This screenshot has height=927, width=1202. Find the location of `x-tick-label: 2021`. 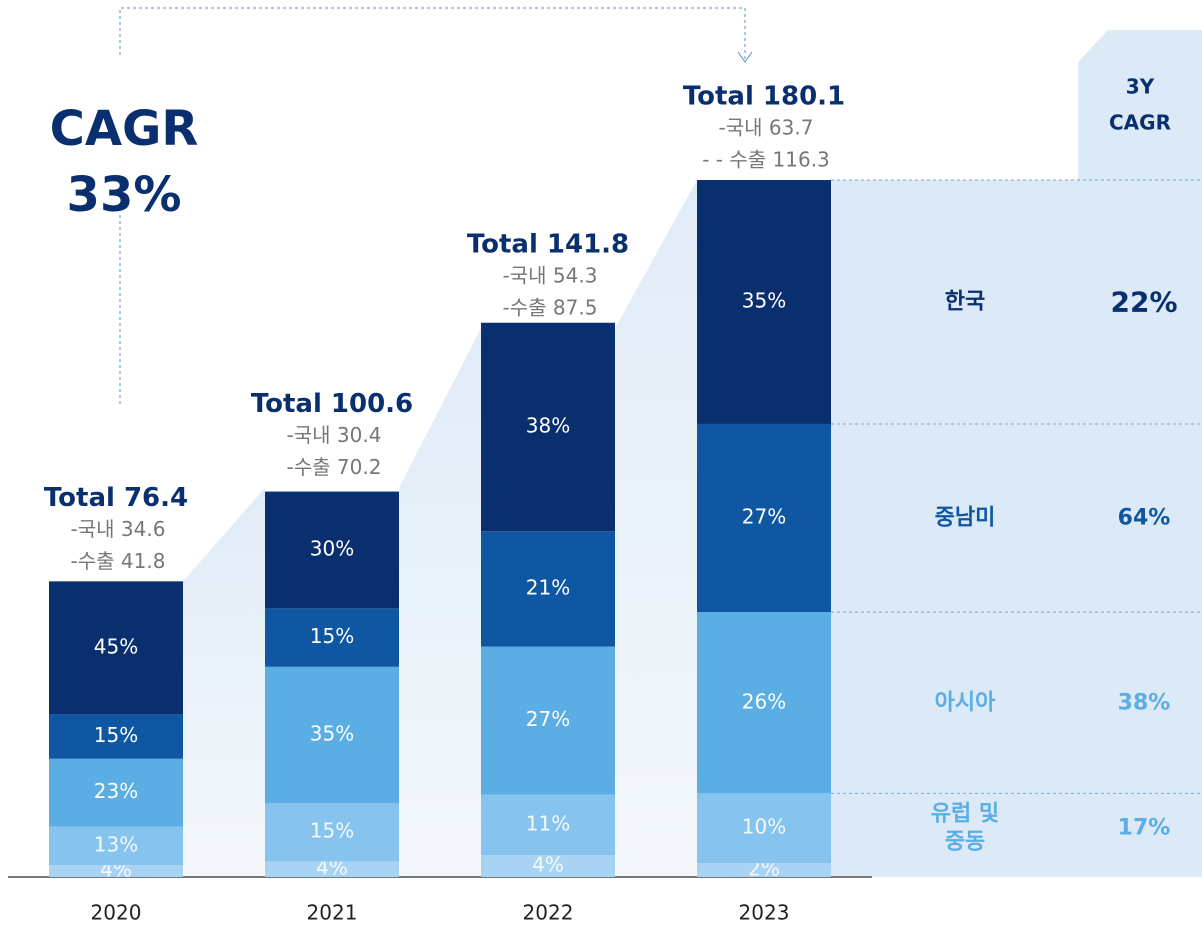

x-tick-label: 2021 is located at coordinates (332, 913).